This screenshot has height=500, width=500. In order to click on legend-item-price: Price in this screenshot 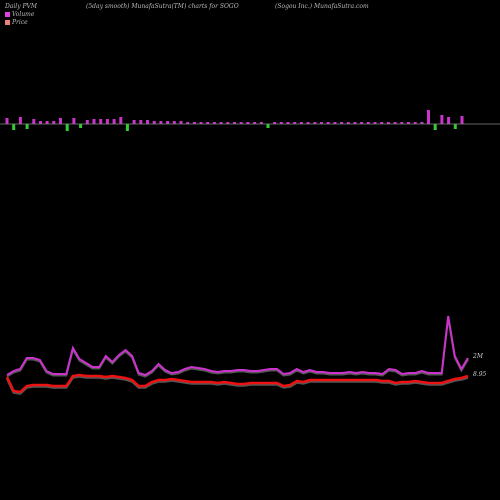, I will do `click(19, 22)`.